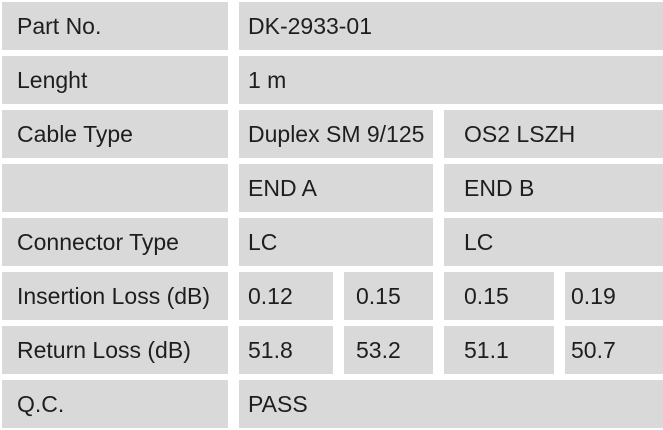 The width and height of the screenshot is (663, 430). I want to click on cell-end-header-blank, so click(115, 188).